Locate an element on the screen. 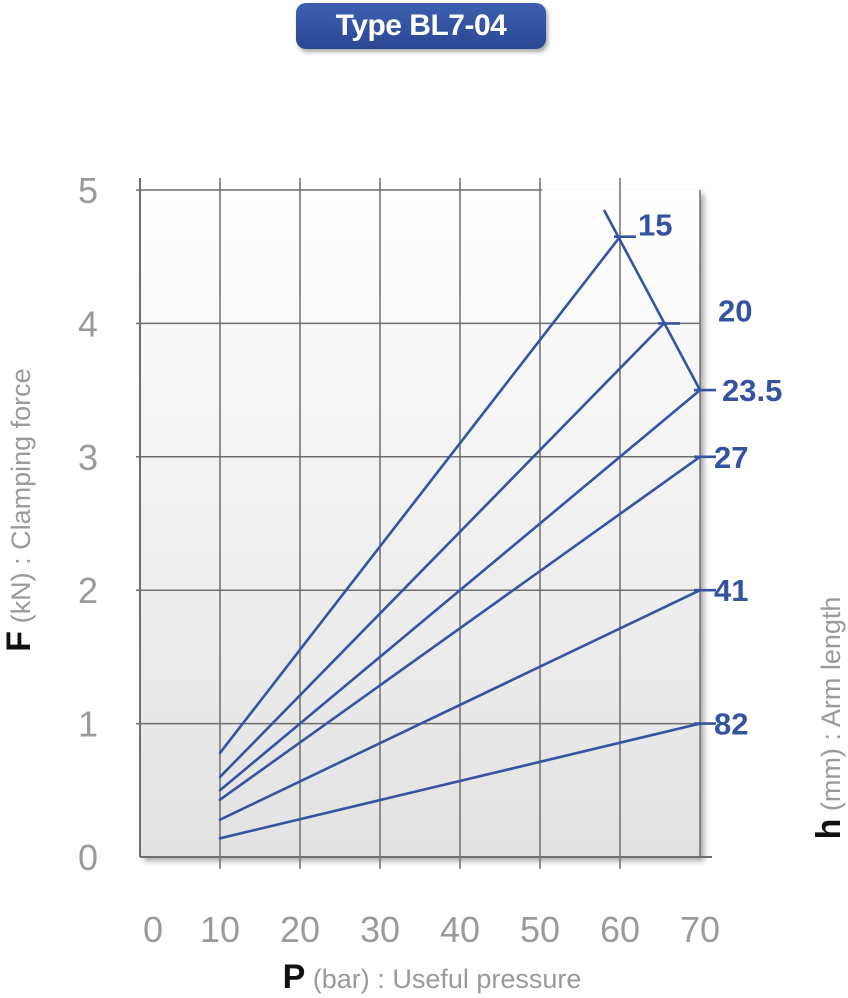 This screenshot has height=998, width=848. x-tick-label: 10 is located at coordinates (220, 929).